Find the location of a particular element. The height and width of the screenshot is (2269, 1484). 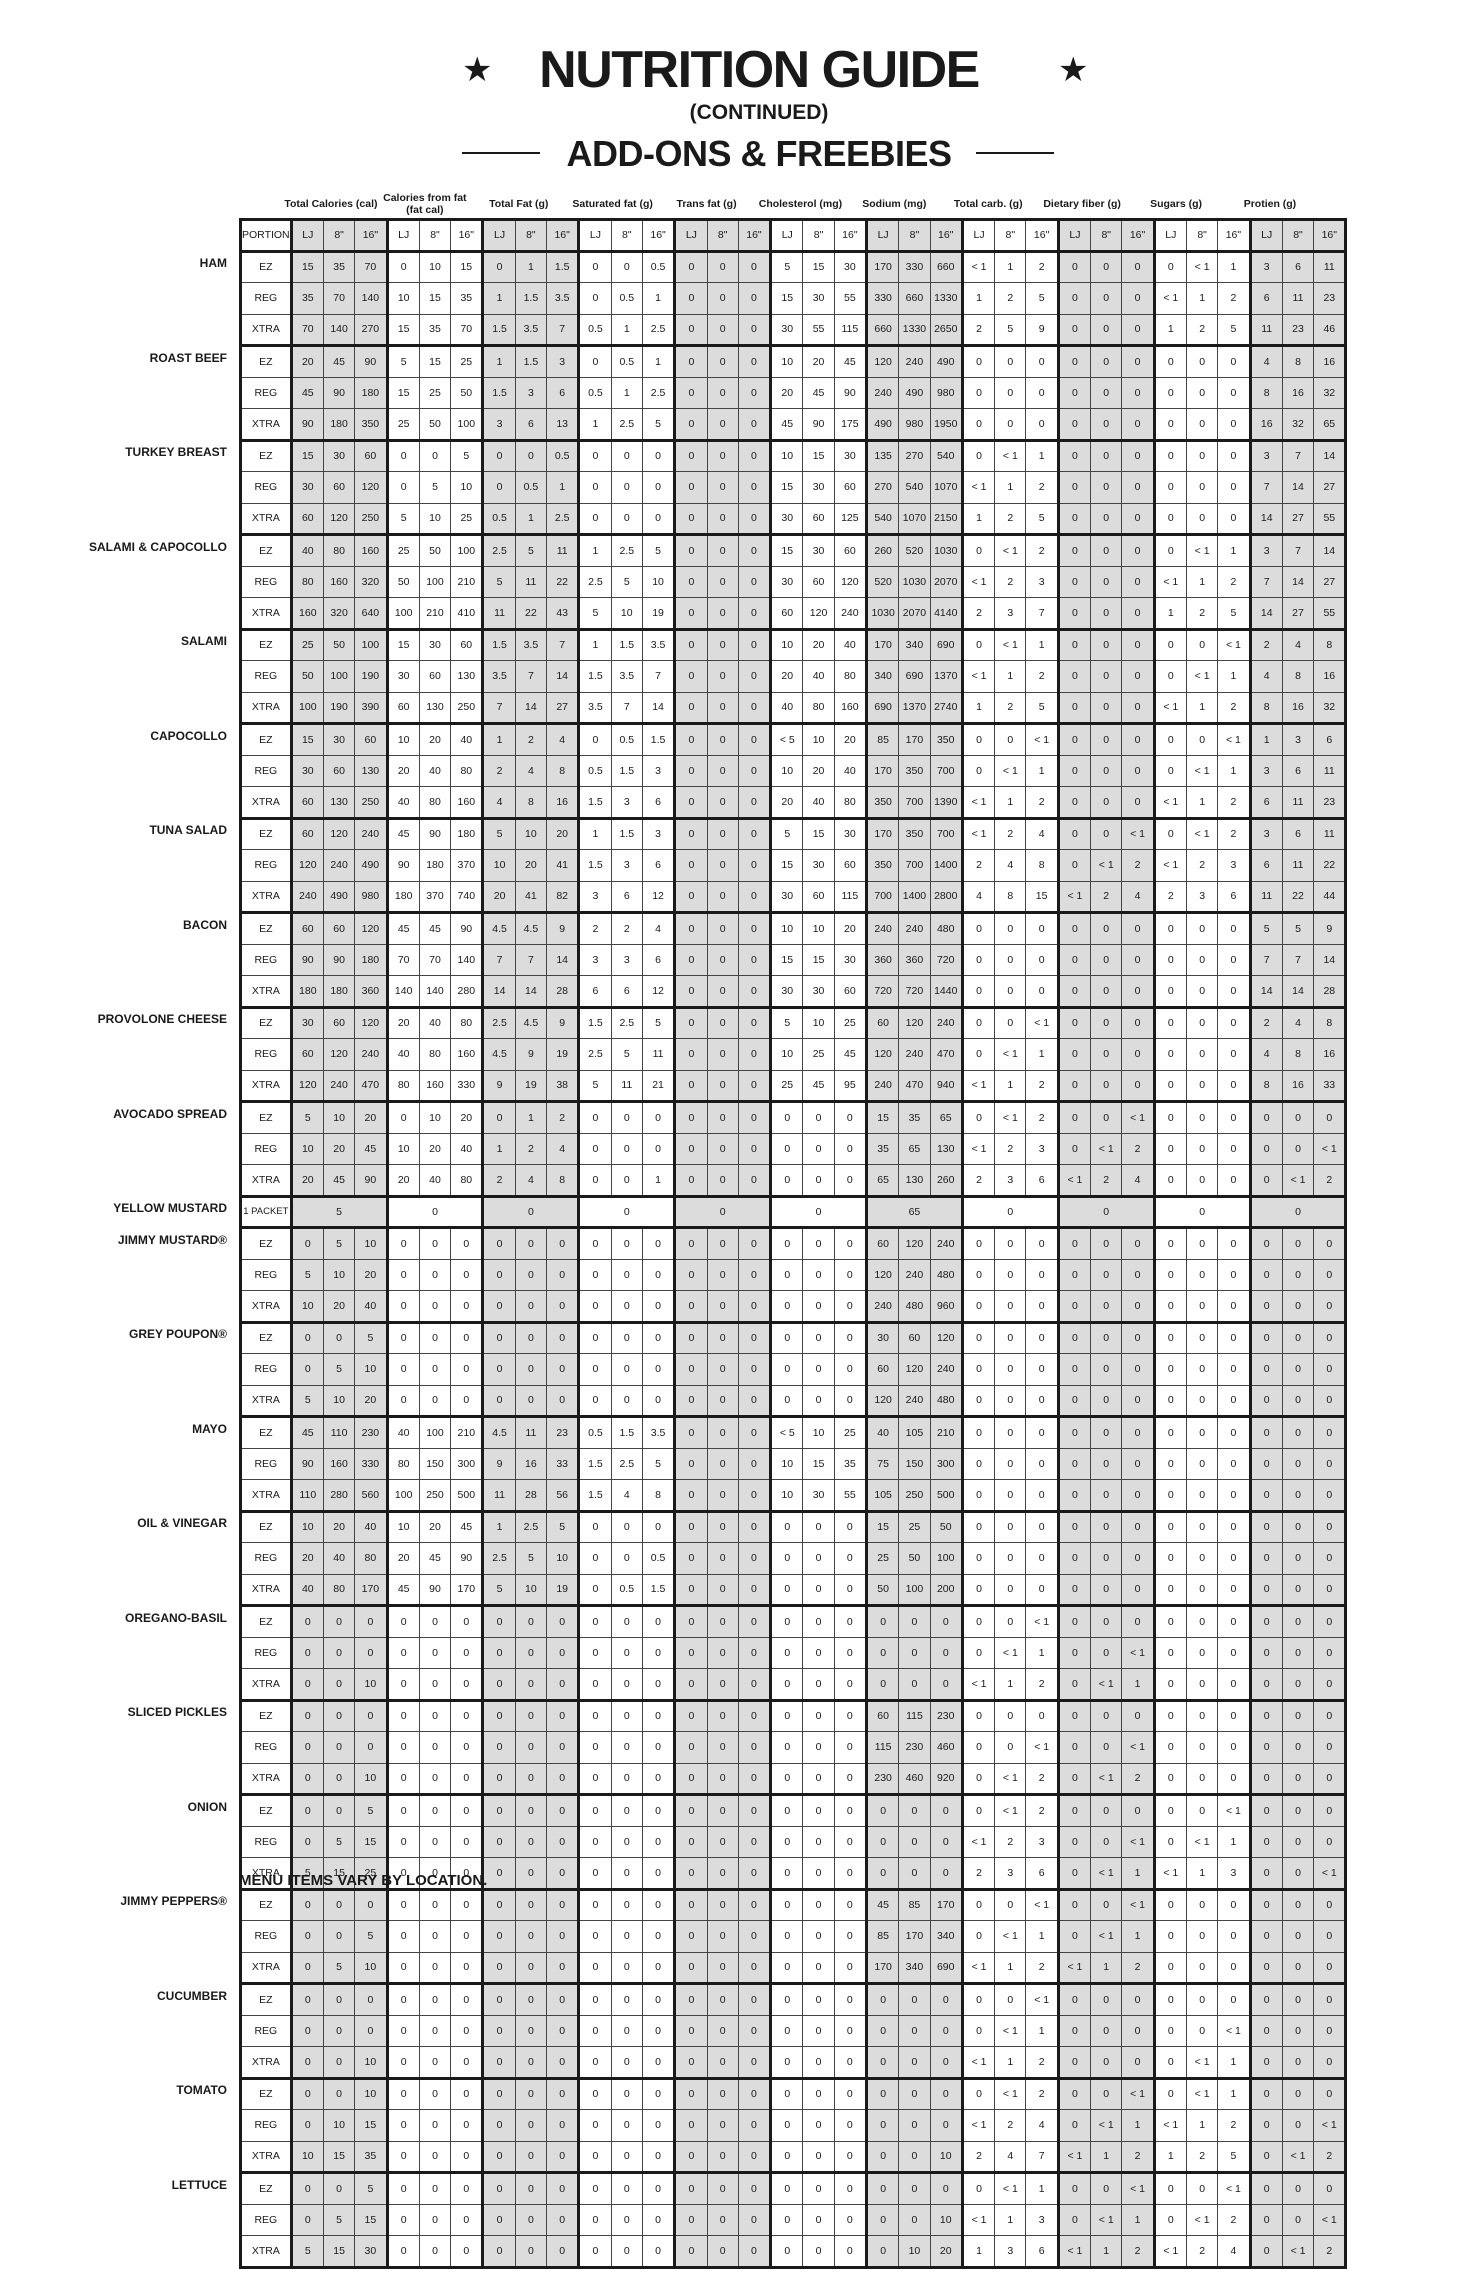

value-cell: 65 is located at coordinates (946, 1117).